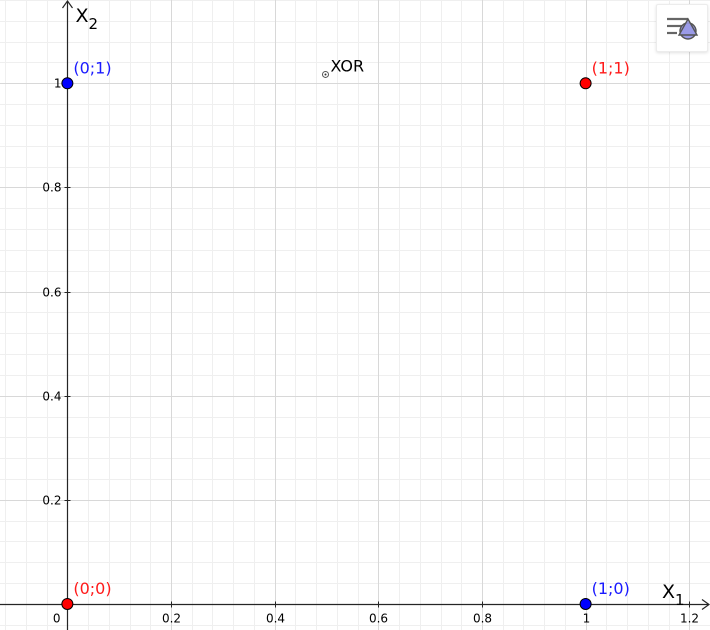 The image size is (710, 630). I want to click on x-axis-arrow, so click(705, 604).